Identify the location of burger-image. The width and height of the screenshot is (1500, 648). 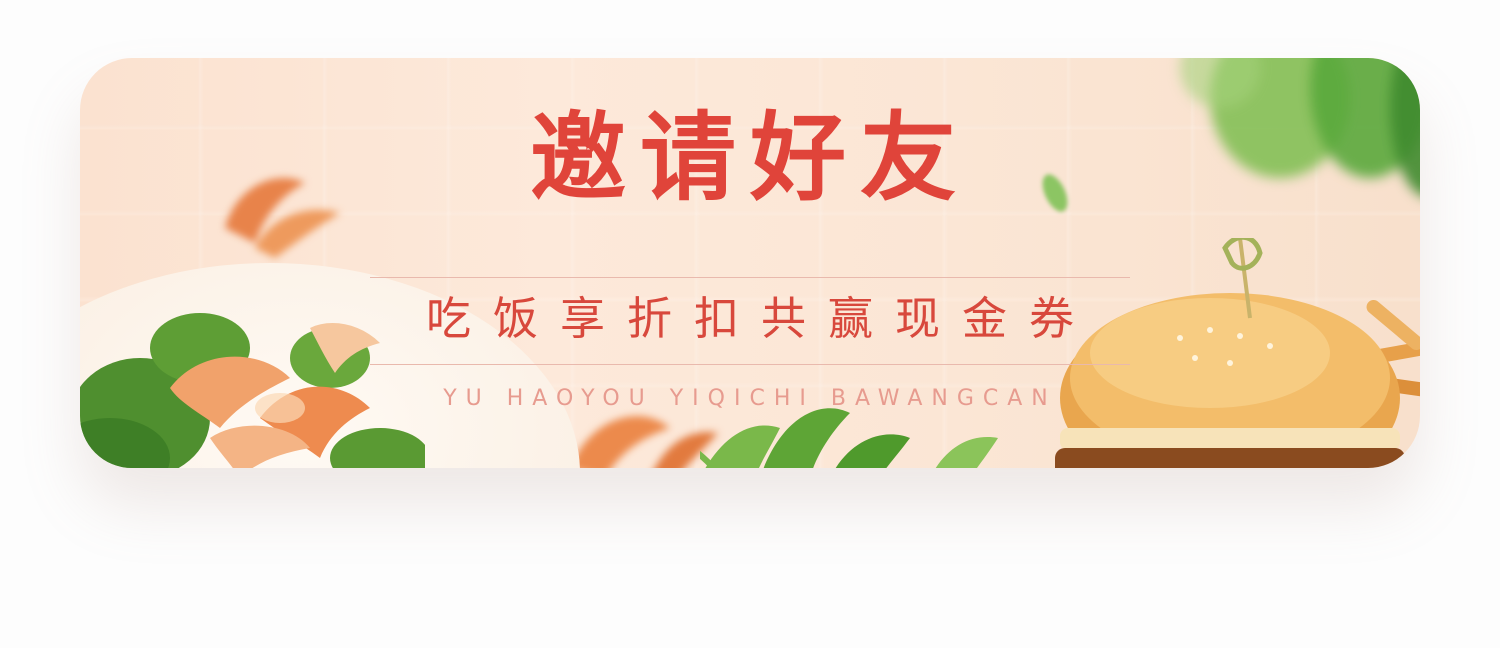
(1237, 353).